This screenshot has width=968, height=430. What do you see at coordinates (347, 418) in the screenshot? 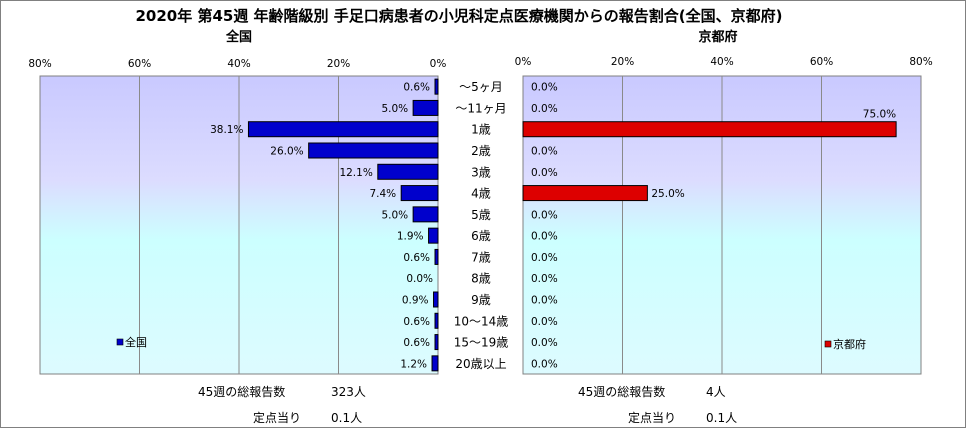
I see `footer-national-per-value: 0.1人` at bounding box center [347, 418].